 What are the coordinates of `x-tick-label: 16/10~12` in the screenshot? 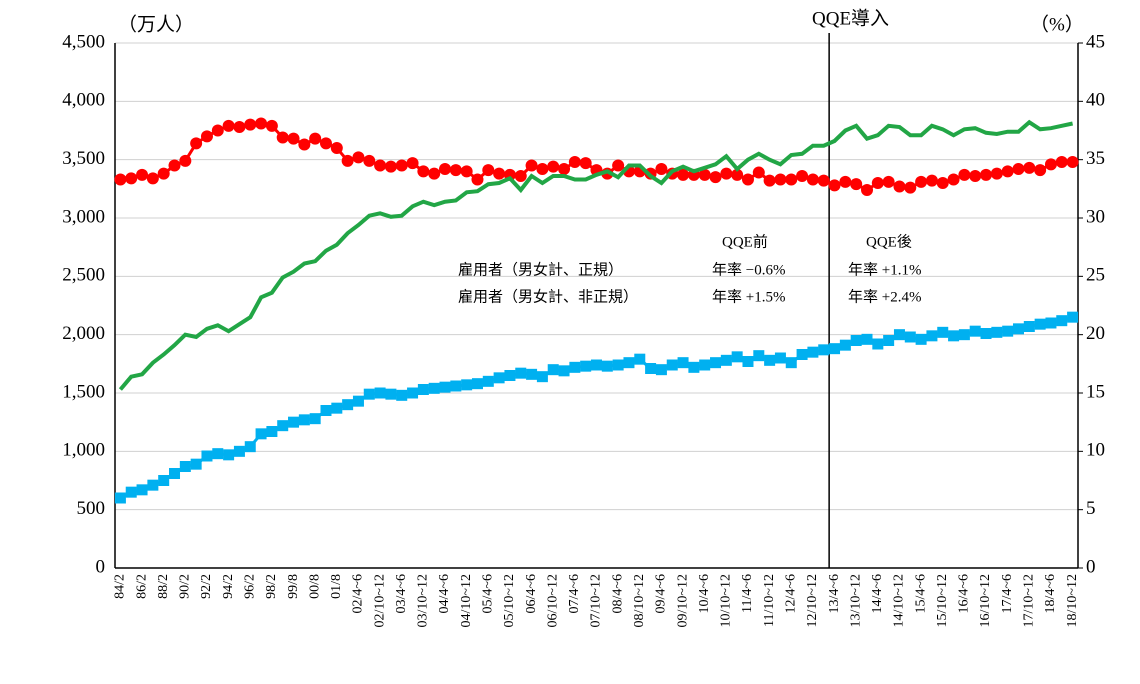 It's located at (985, 600).